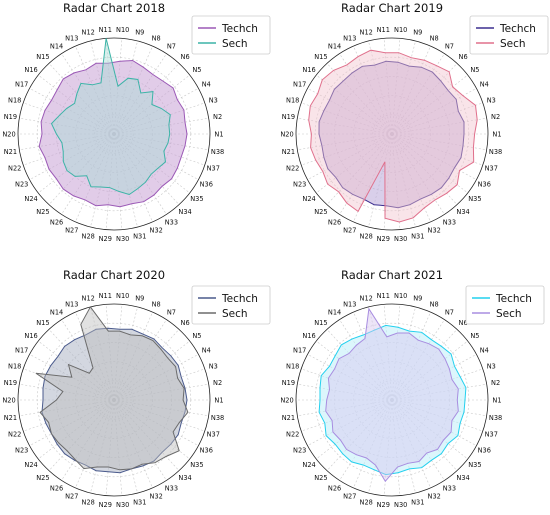 The height and width of the screenshot is (515, 550). Describe the element at coordinates (400, 505) in the screenshot. I see `axis-label-n30: N30` at that location.